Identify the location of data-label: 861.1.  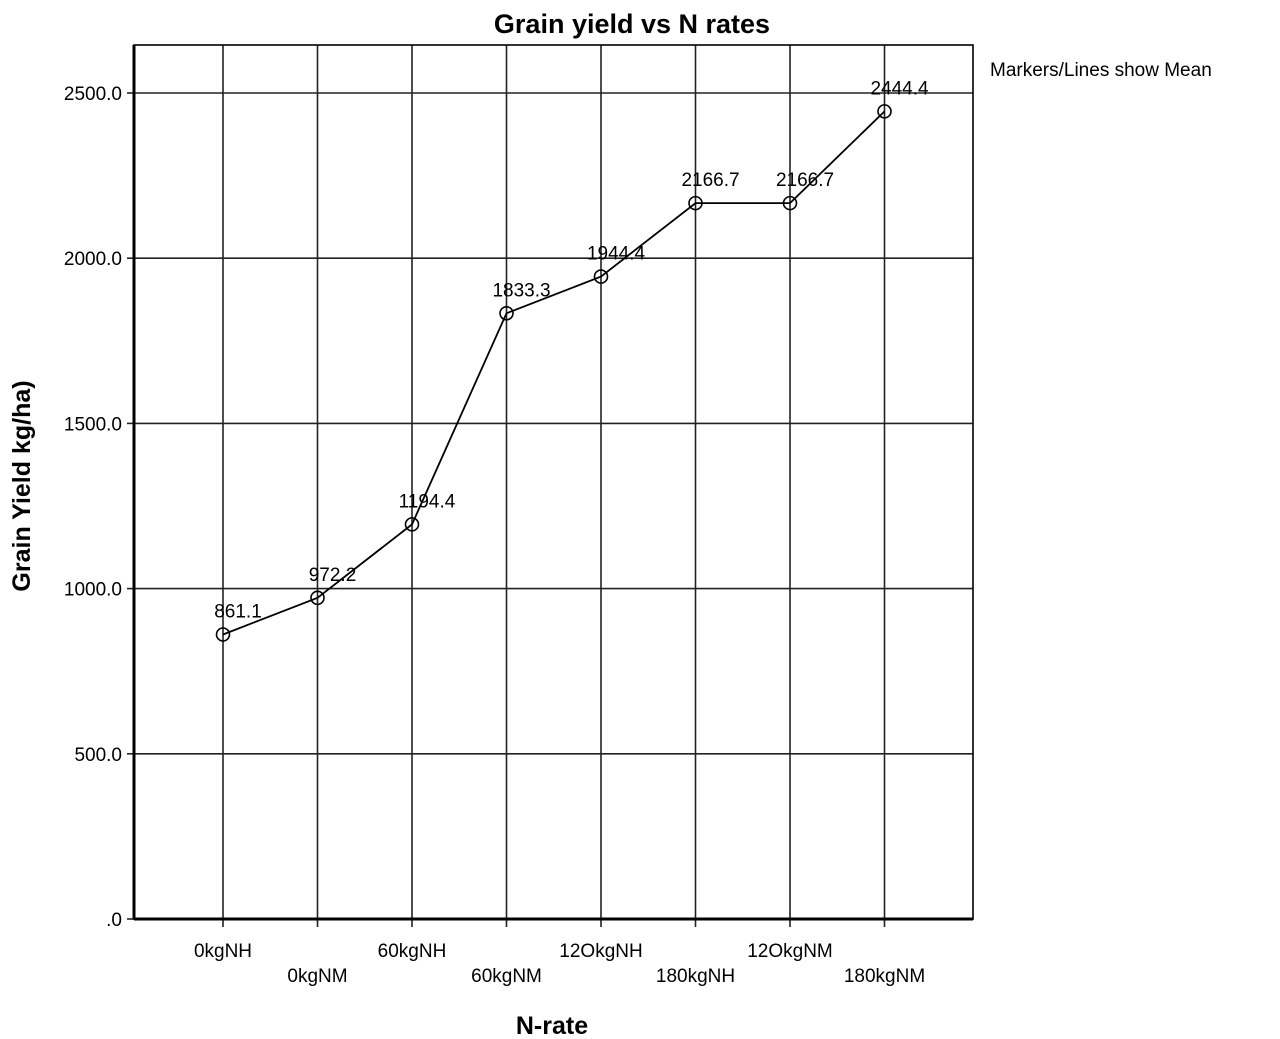
(238, 611).